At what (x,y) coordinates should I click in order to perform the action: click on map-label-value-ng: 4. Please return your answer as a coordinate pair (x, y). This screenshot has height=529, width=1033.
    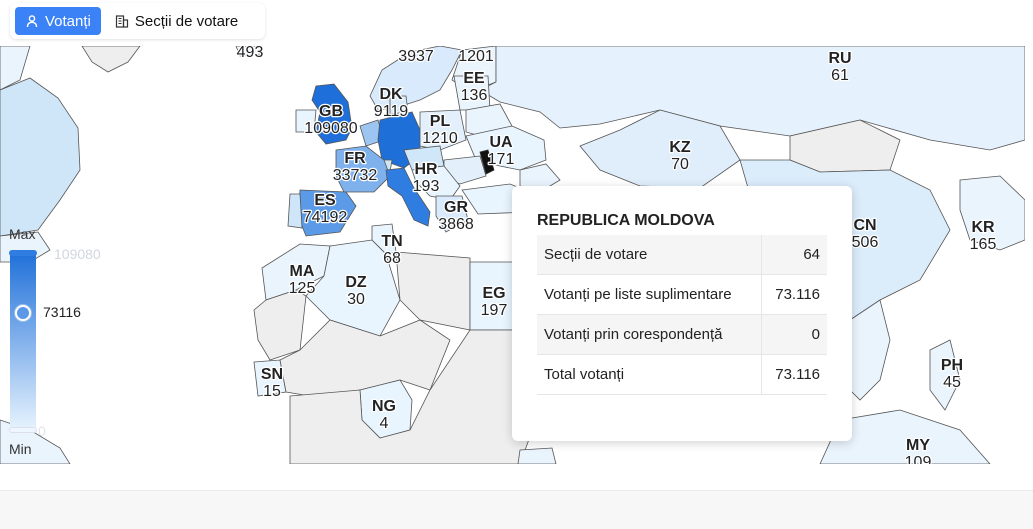
    Looking at the image, I should click on (384, 423).